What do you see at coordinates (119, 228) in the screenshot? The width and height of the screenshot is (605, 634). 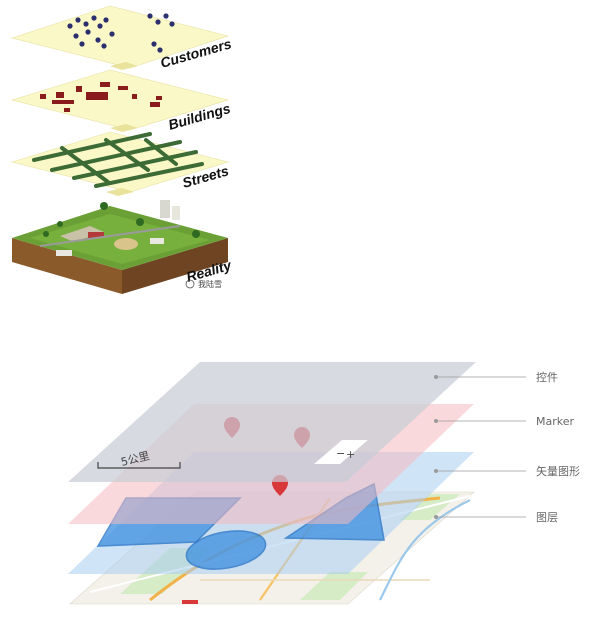 I see `reality-features` at bounding box center [119, 228].